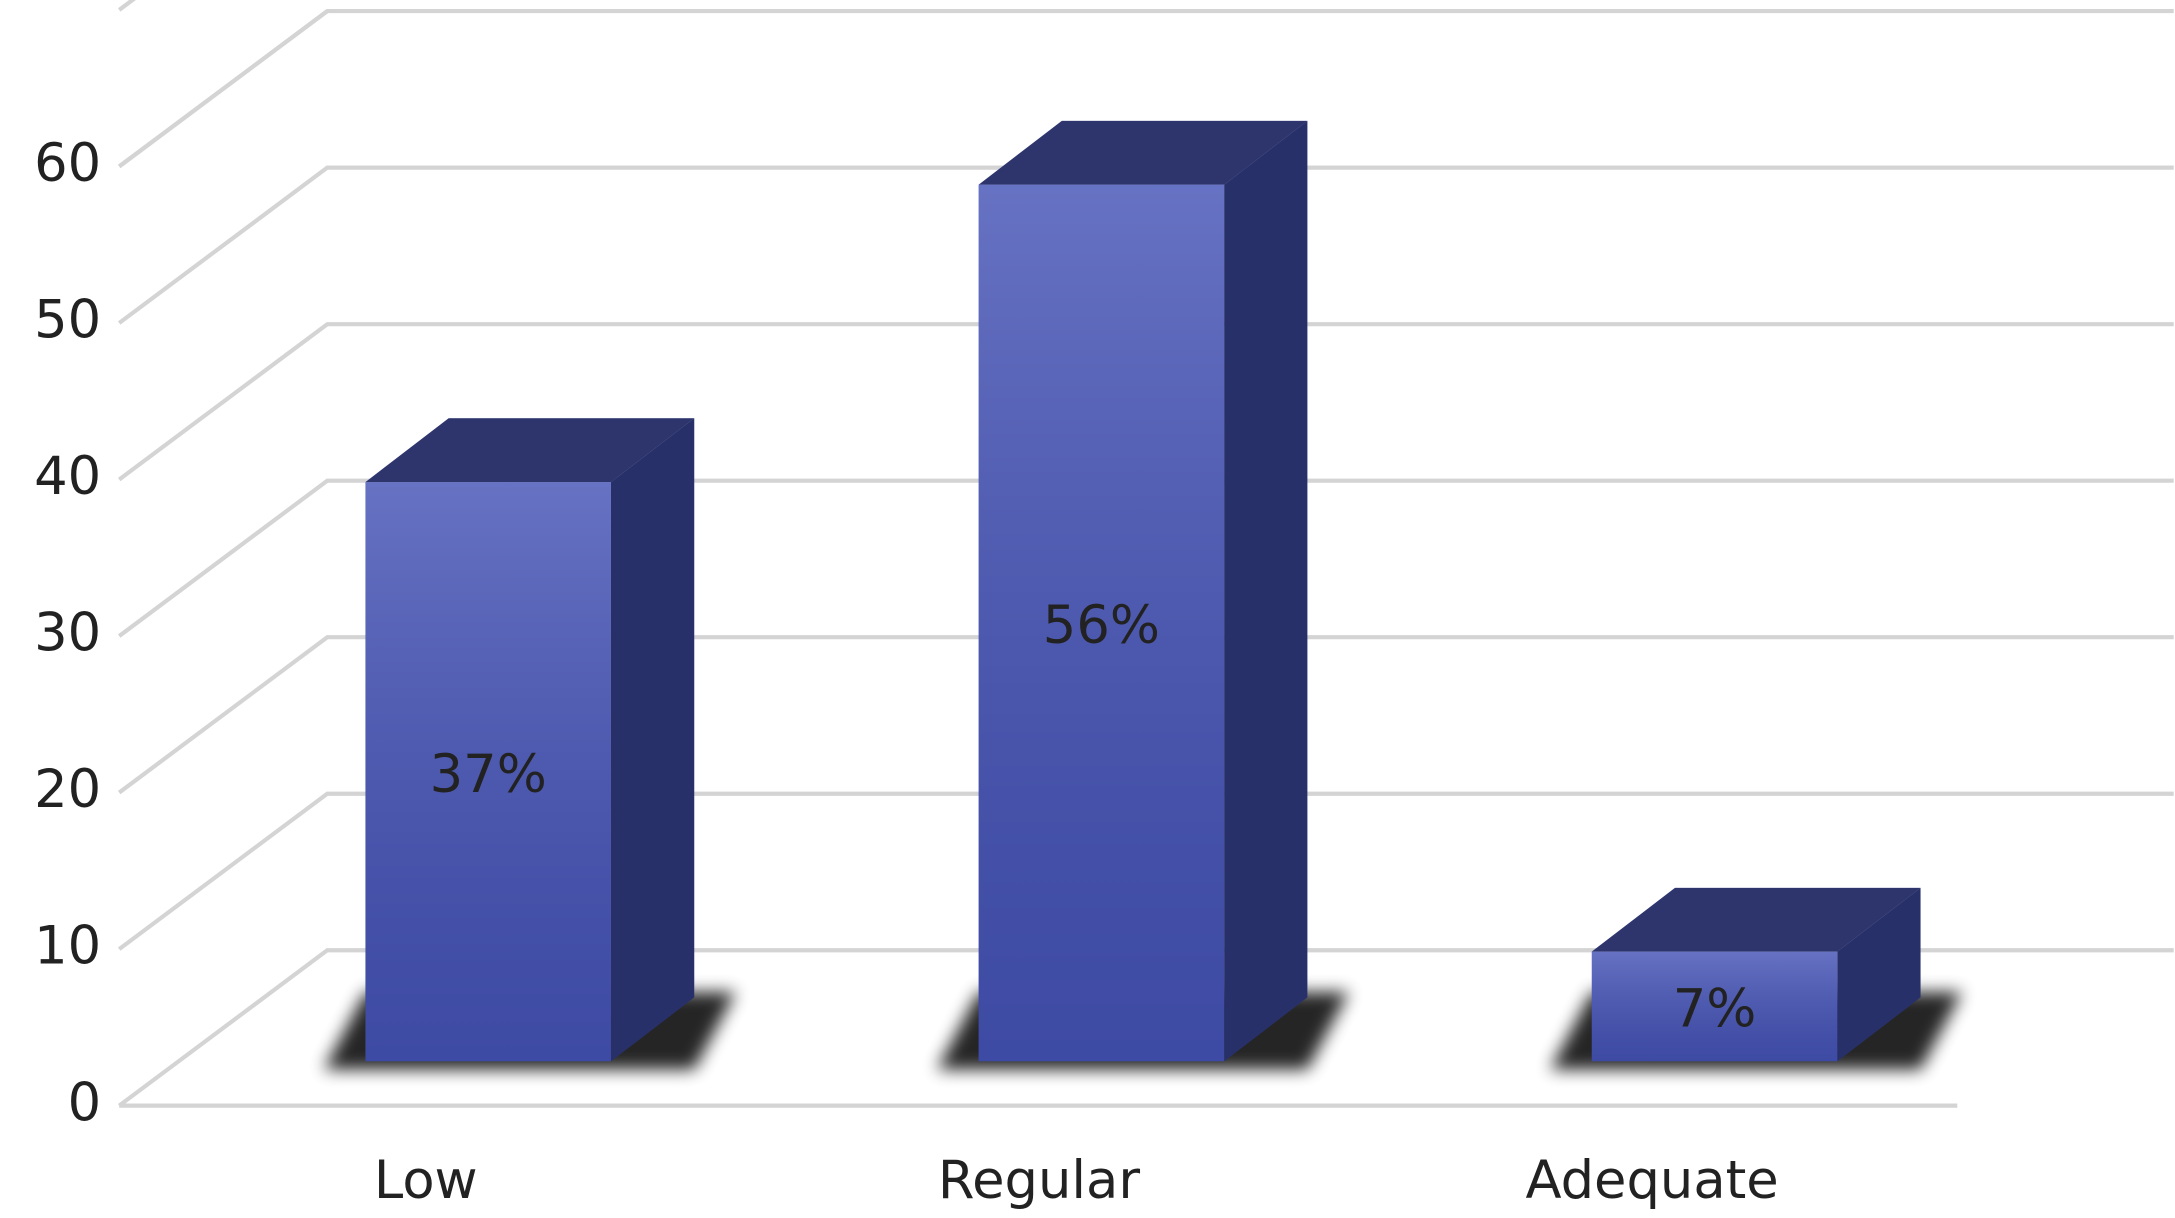 Image resolution: width=2175 pixels, height=1218 pixels. I want to click on y-tick-label: 0, so click(85, 1102).